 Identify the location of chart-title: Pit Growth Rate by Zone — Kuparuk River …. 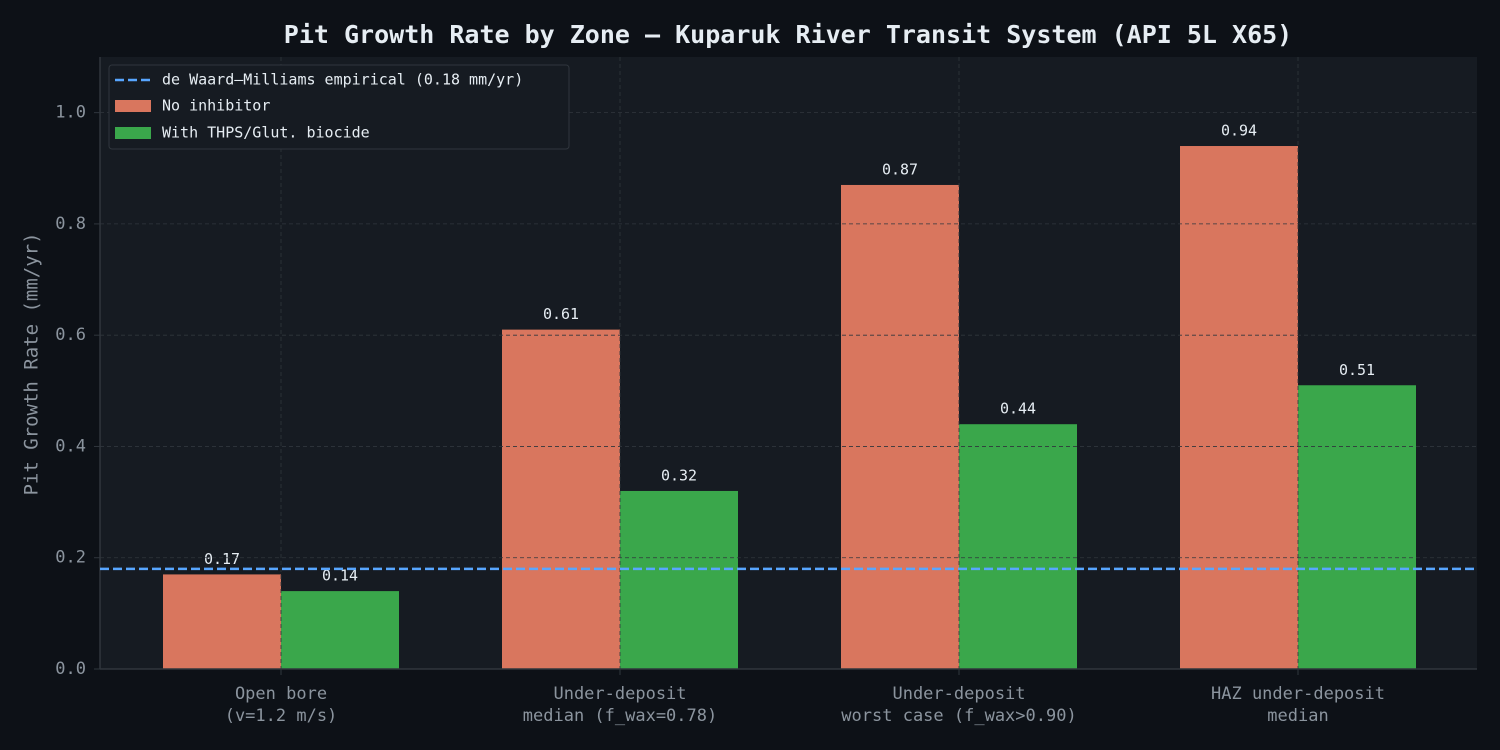
(788, 34).